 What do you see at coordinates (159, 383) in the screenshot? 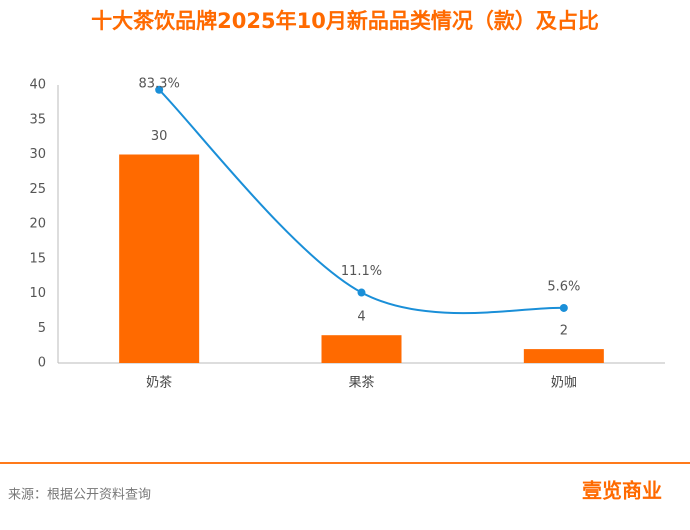
I see `x-tick-label: 奶茶` at bounding box center [159, 383].